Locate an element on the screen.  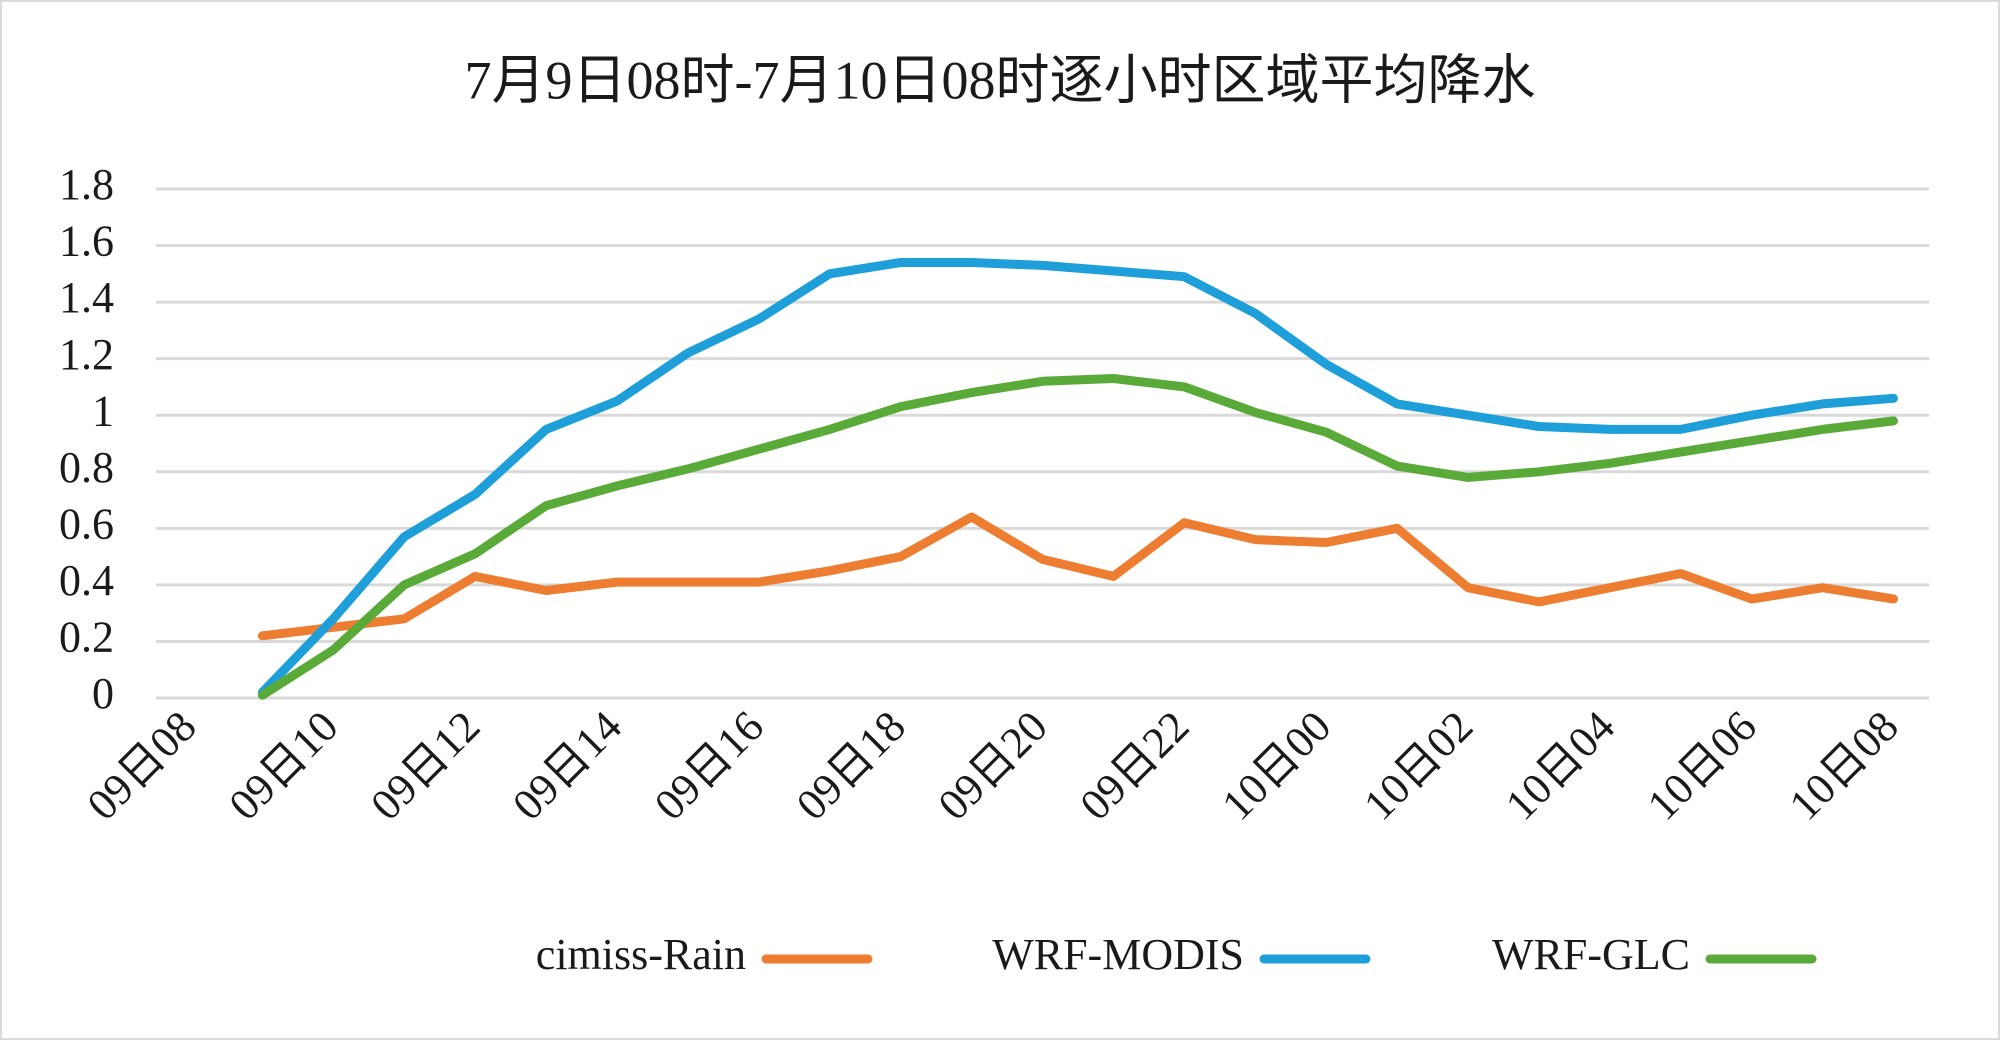
y-tick-label: 0.8 is located at coordinates (86, 467).